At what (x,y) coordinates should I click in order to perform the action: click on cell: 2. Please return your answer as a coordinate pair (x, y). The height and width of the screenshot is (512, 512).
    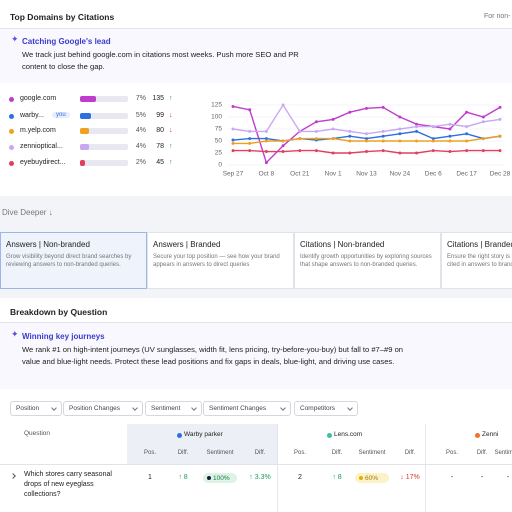
    Looking at the image, I should click on (300, 477).